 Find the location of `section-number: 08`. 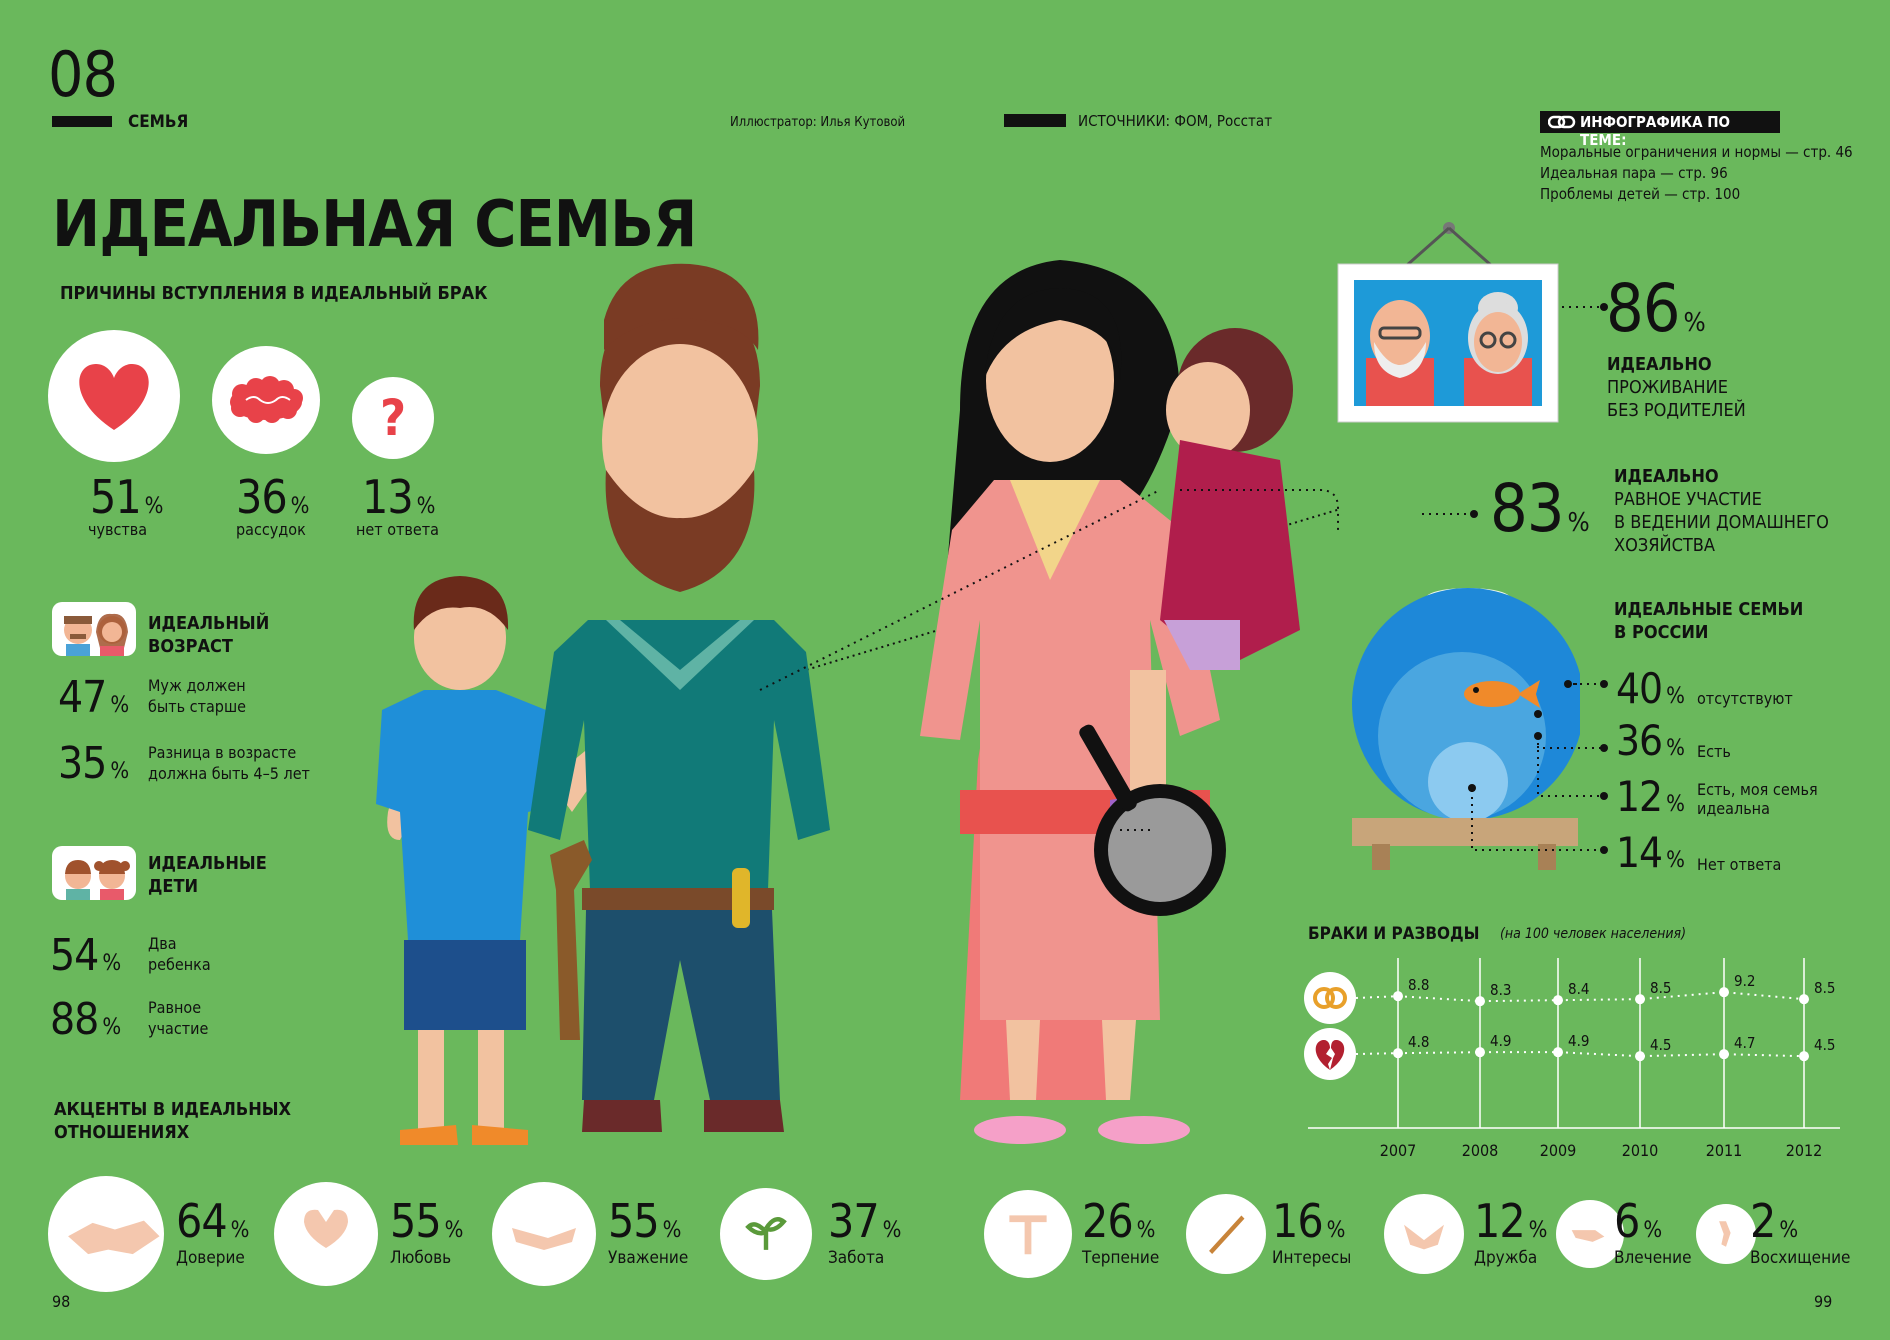

section-number: 08 is located at coordinates (83, 74).